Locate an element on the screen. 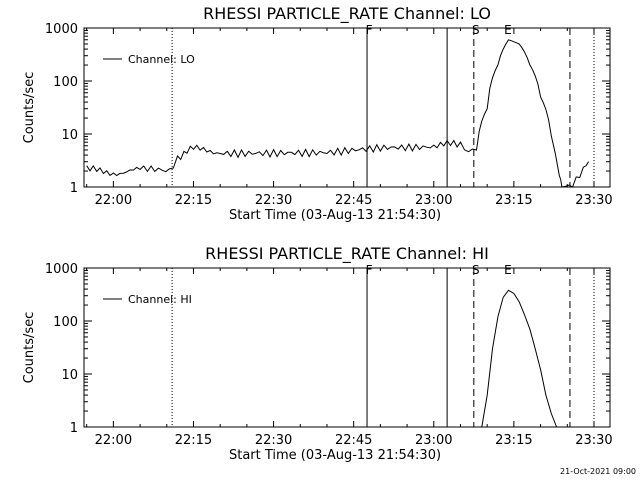 The height and width of the screenshot is (480, 640). series-line is located at coordinates (519, 358).